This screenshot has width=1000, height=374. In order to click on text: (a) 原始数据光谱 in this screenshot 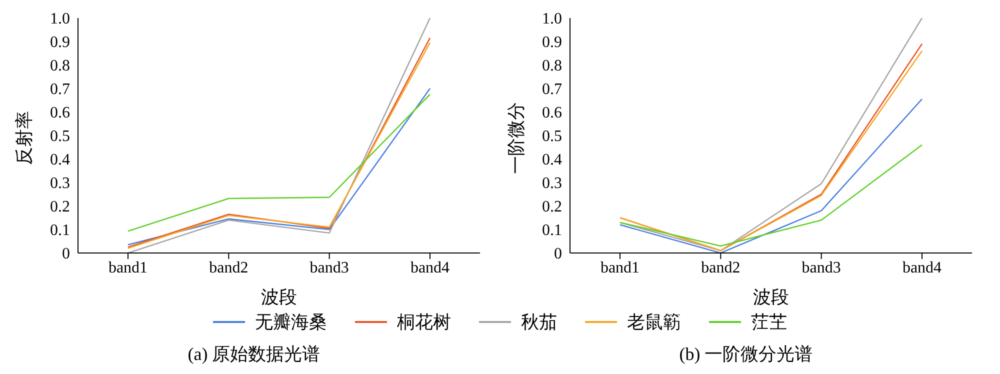, I will do `click(254, 354)`.